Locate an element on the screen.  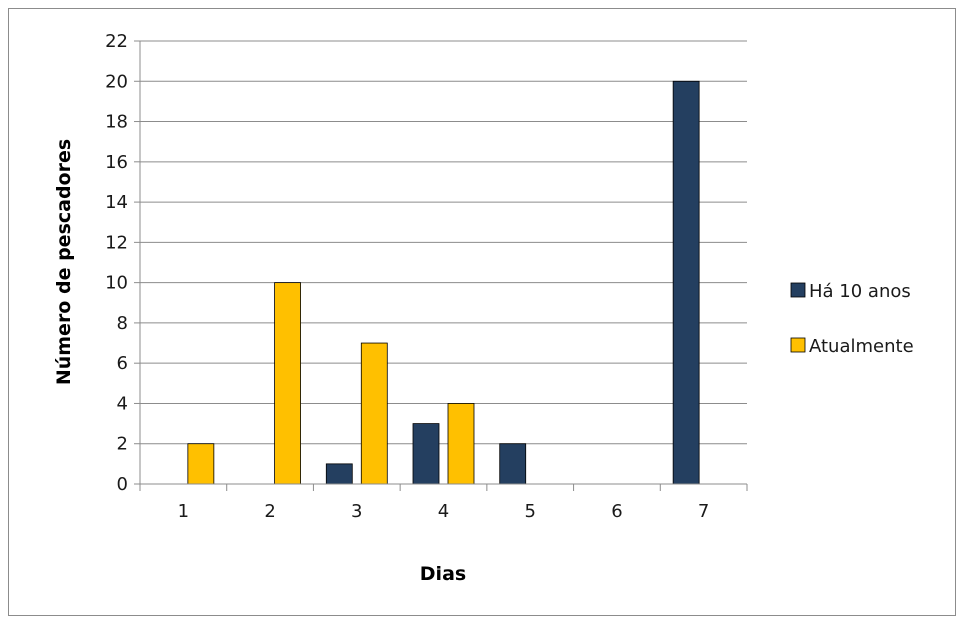
y-tick-labels: 0 2 4 6 8 10 12 14 16 18 20 22 is located at coordinates (116, 263).